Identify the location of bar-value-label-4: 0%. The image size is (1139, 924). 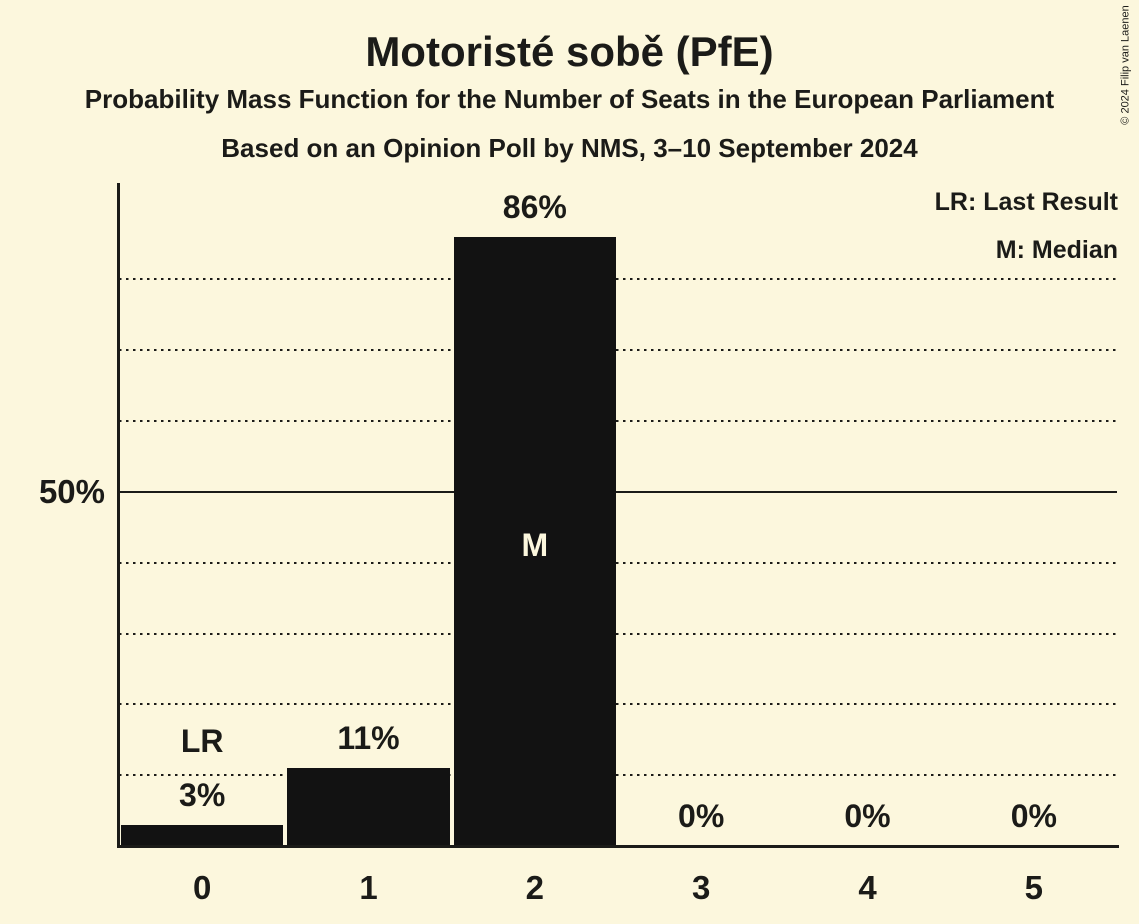
(867, 816).